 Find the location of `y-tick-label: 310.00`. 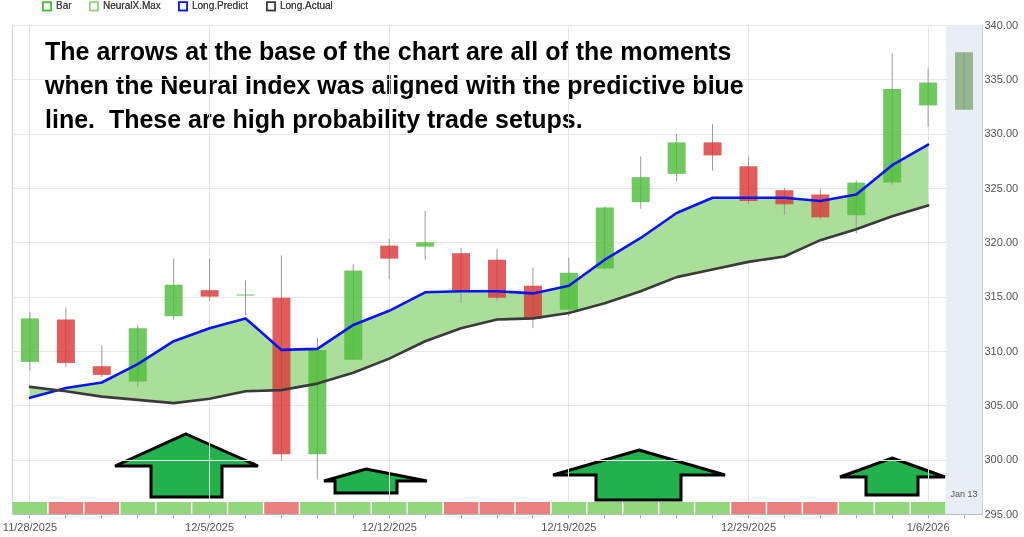

y-tick-label: 310.00 is located at coordinates (1001, 350).